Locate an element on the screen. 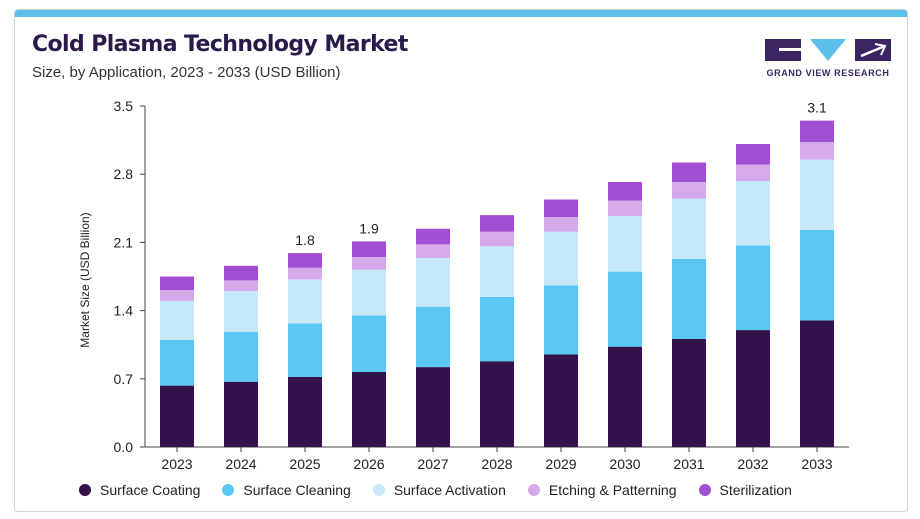 This screenshot has height=519, width=920. bar-segment-surface-activation-2030 is located at coordinates (625, 244).